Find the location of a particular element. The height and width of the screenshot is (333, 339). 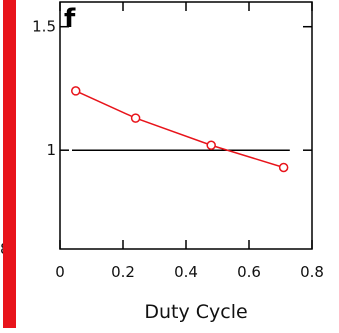

series-line is located at coordinates (179, 129).